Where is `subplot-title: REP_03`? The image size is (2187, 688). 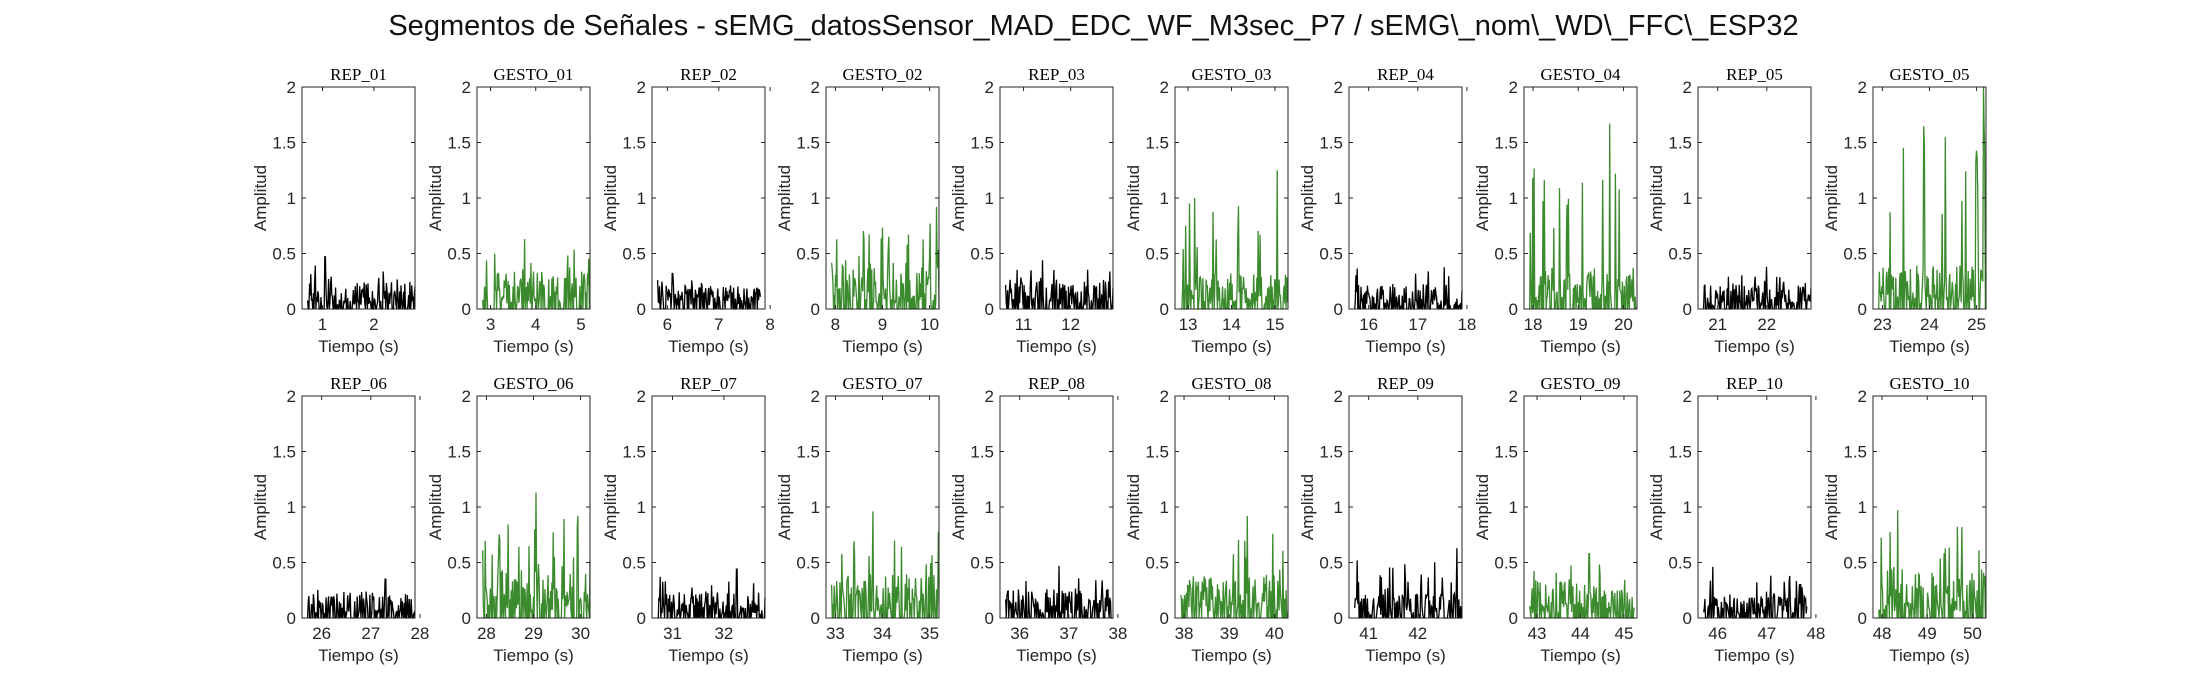
subplot-title: REP_03 is located at coordinates (1056, 74).